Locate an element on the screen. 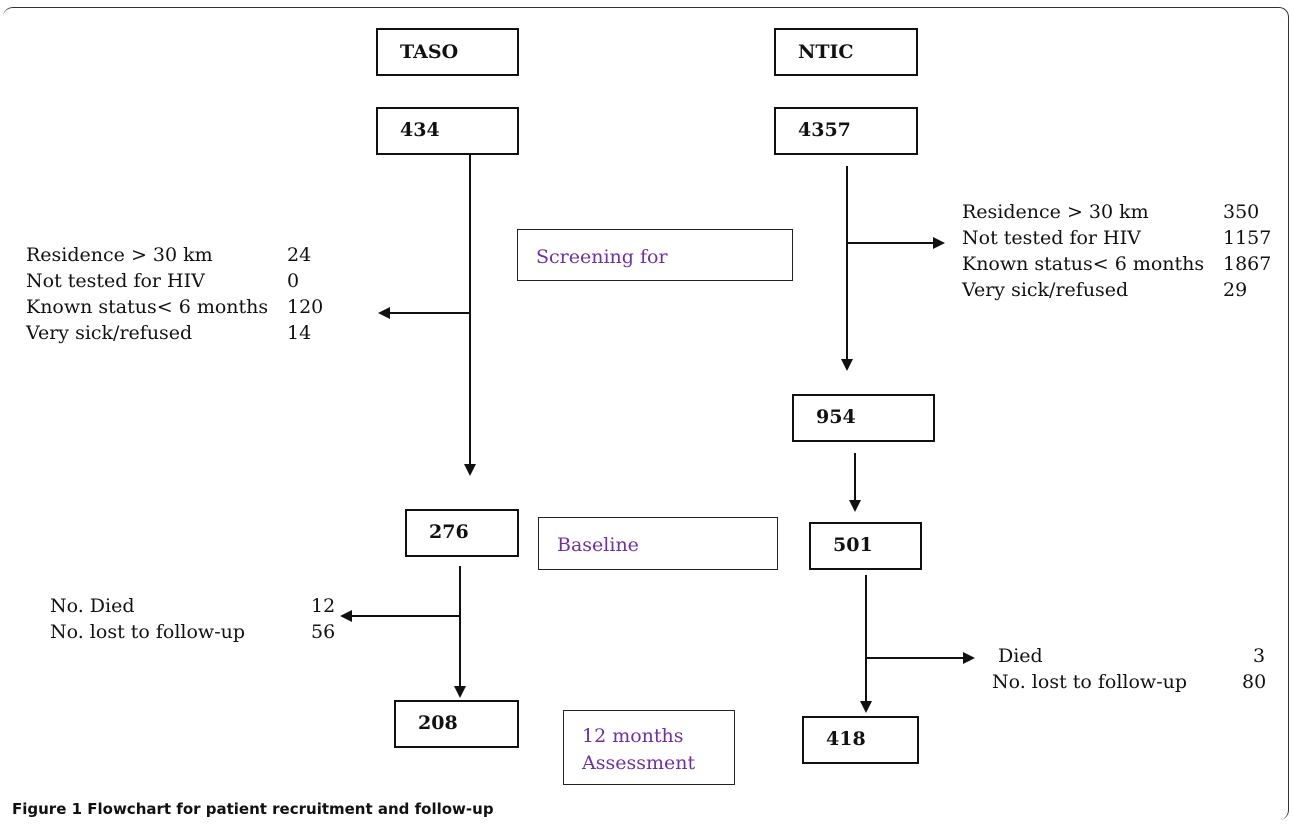 The image size is (1293, 826). taso-baseline-box: 276 is located at coordinates (462, 533).